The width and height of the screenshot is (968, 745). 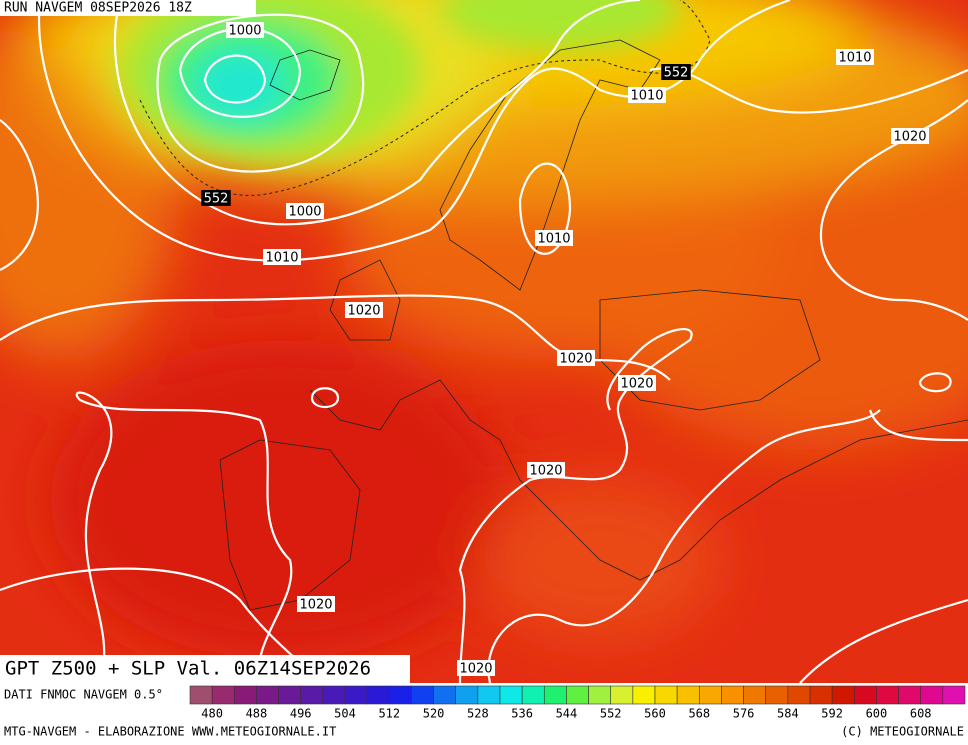 I want to click on colorbar-tick-label: 536, so click(x=522, y=714).